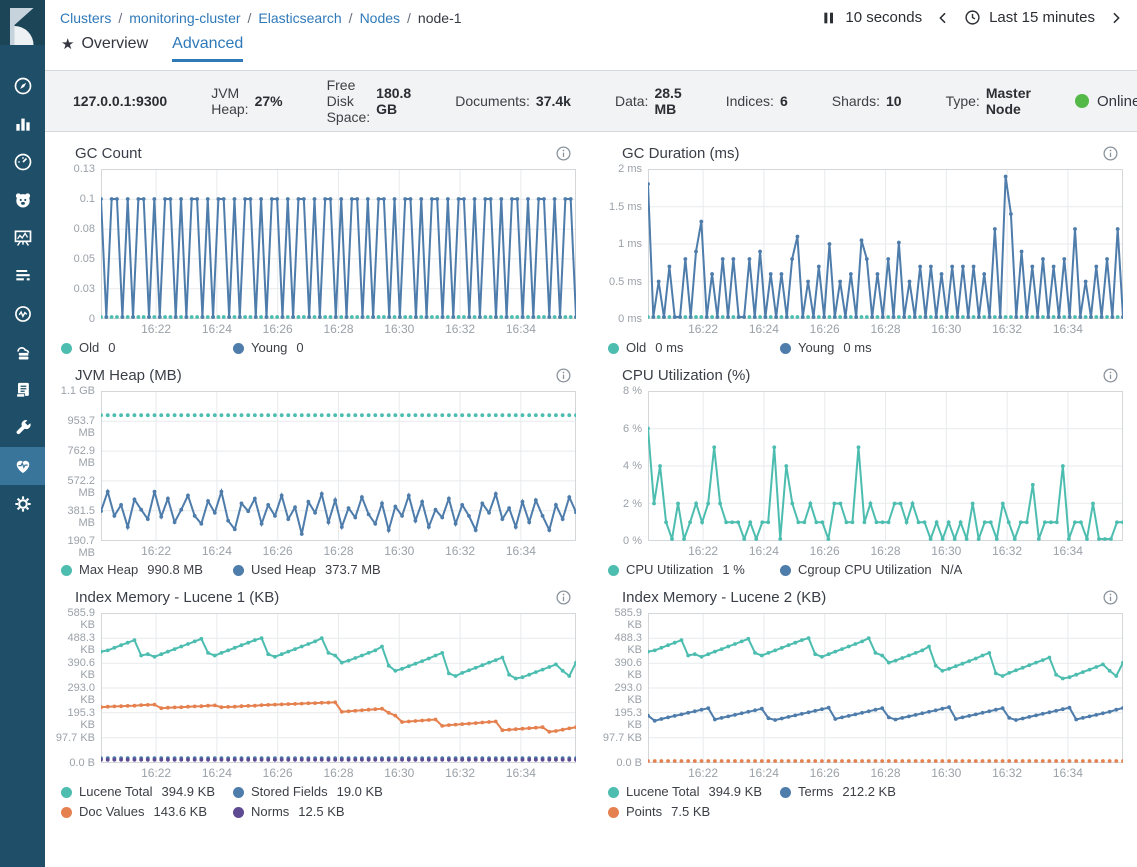  What do you see at coordinates (289, 791) in the screenshot?
I see `legend-label: Stored Fields` at bounding box center [289, 791].